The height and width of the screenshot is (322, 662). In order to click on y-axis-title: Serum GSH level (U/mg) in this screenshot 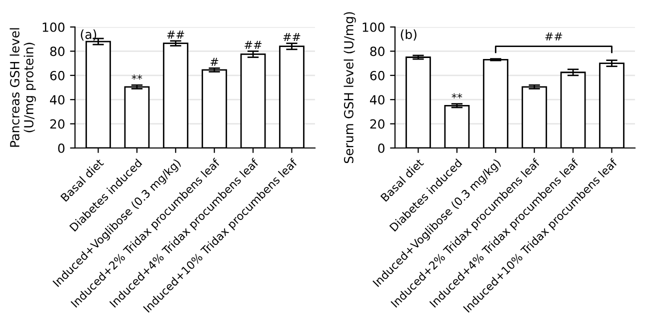, I will do `click(350, 88)`.